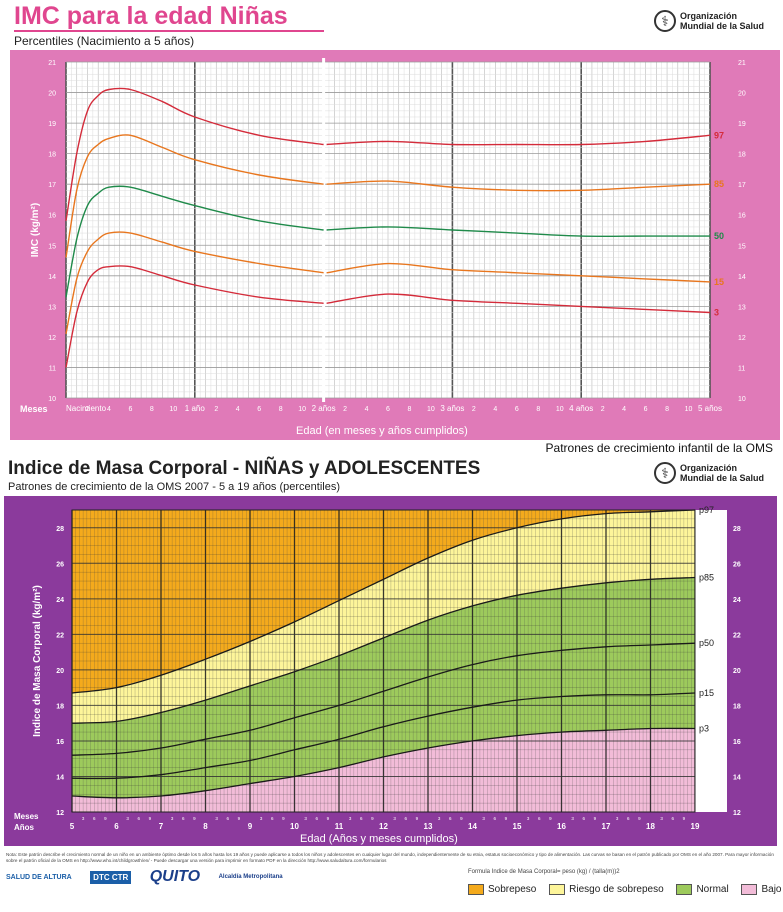 This screenshot has height=912, width=783. What do you see at coordinates (281, 409) in the screenshot?
I see `x-tick-label: 8` at bounding box center [281, 409].